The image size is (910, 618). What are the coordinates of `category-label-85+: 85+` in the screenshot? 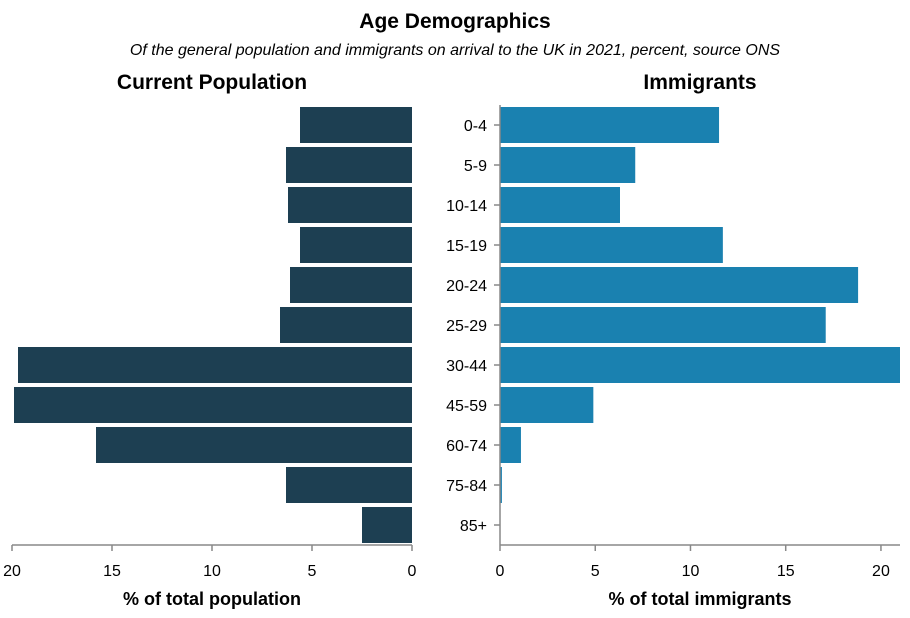 It's located at (473, 526).